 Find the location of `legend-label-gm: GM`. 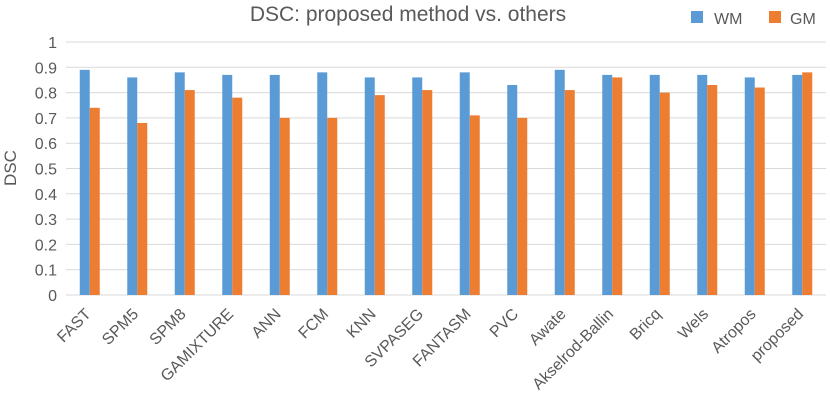

legend-label-gm: GM is located at coordinates (803, 19).